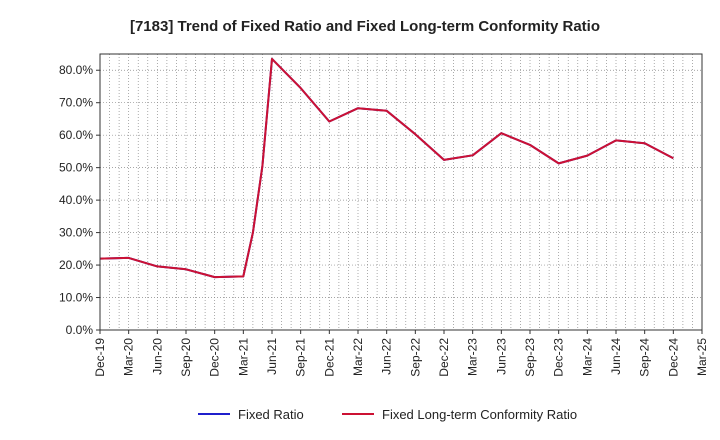 This screenshot has height=440, width=720. Describe the element at coordinates (100, 357) in the screenshot. I see `x-tick-label: Dec-19` at that location.